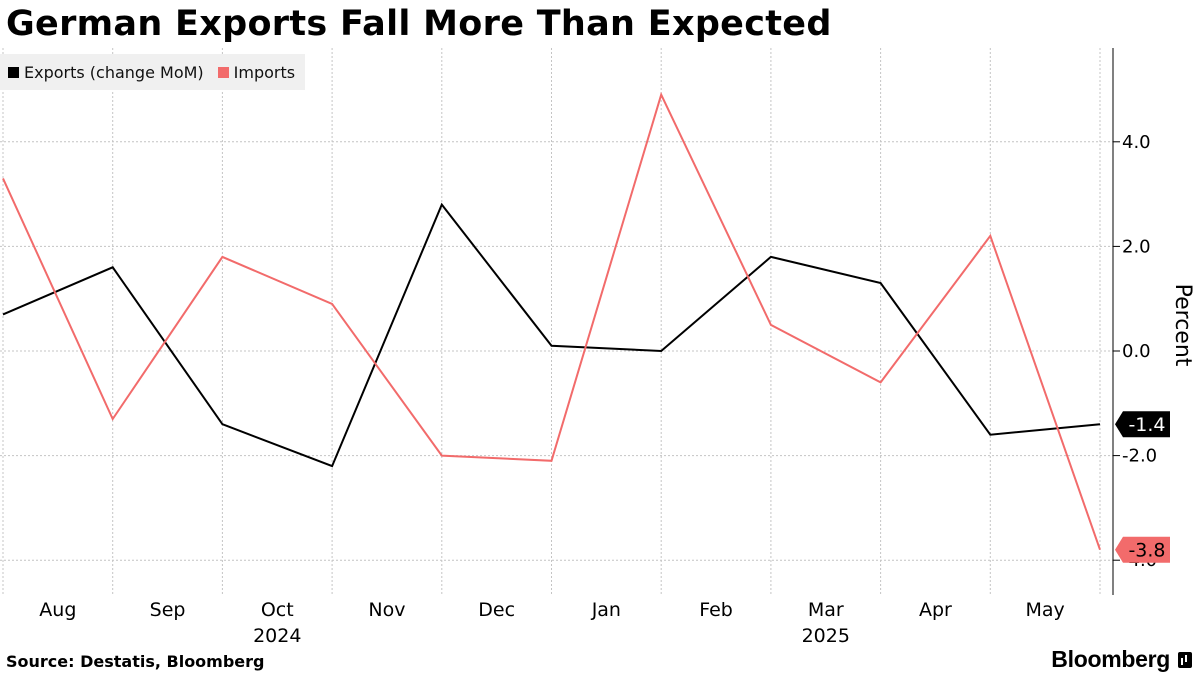  I want to click on source-note: Source: Destatis, Bloomberg, so click(135, 661).